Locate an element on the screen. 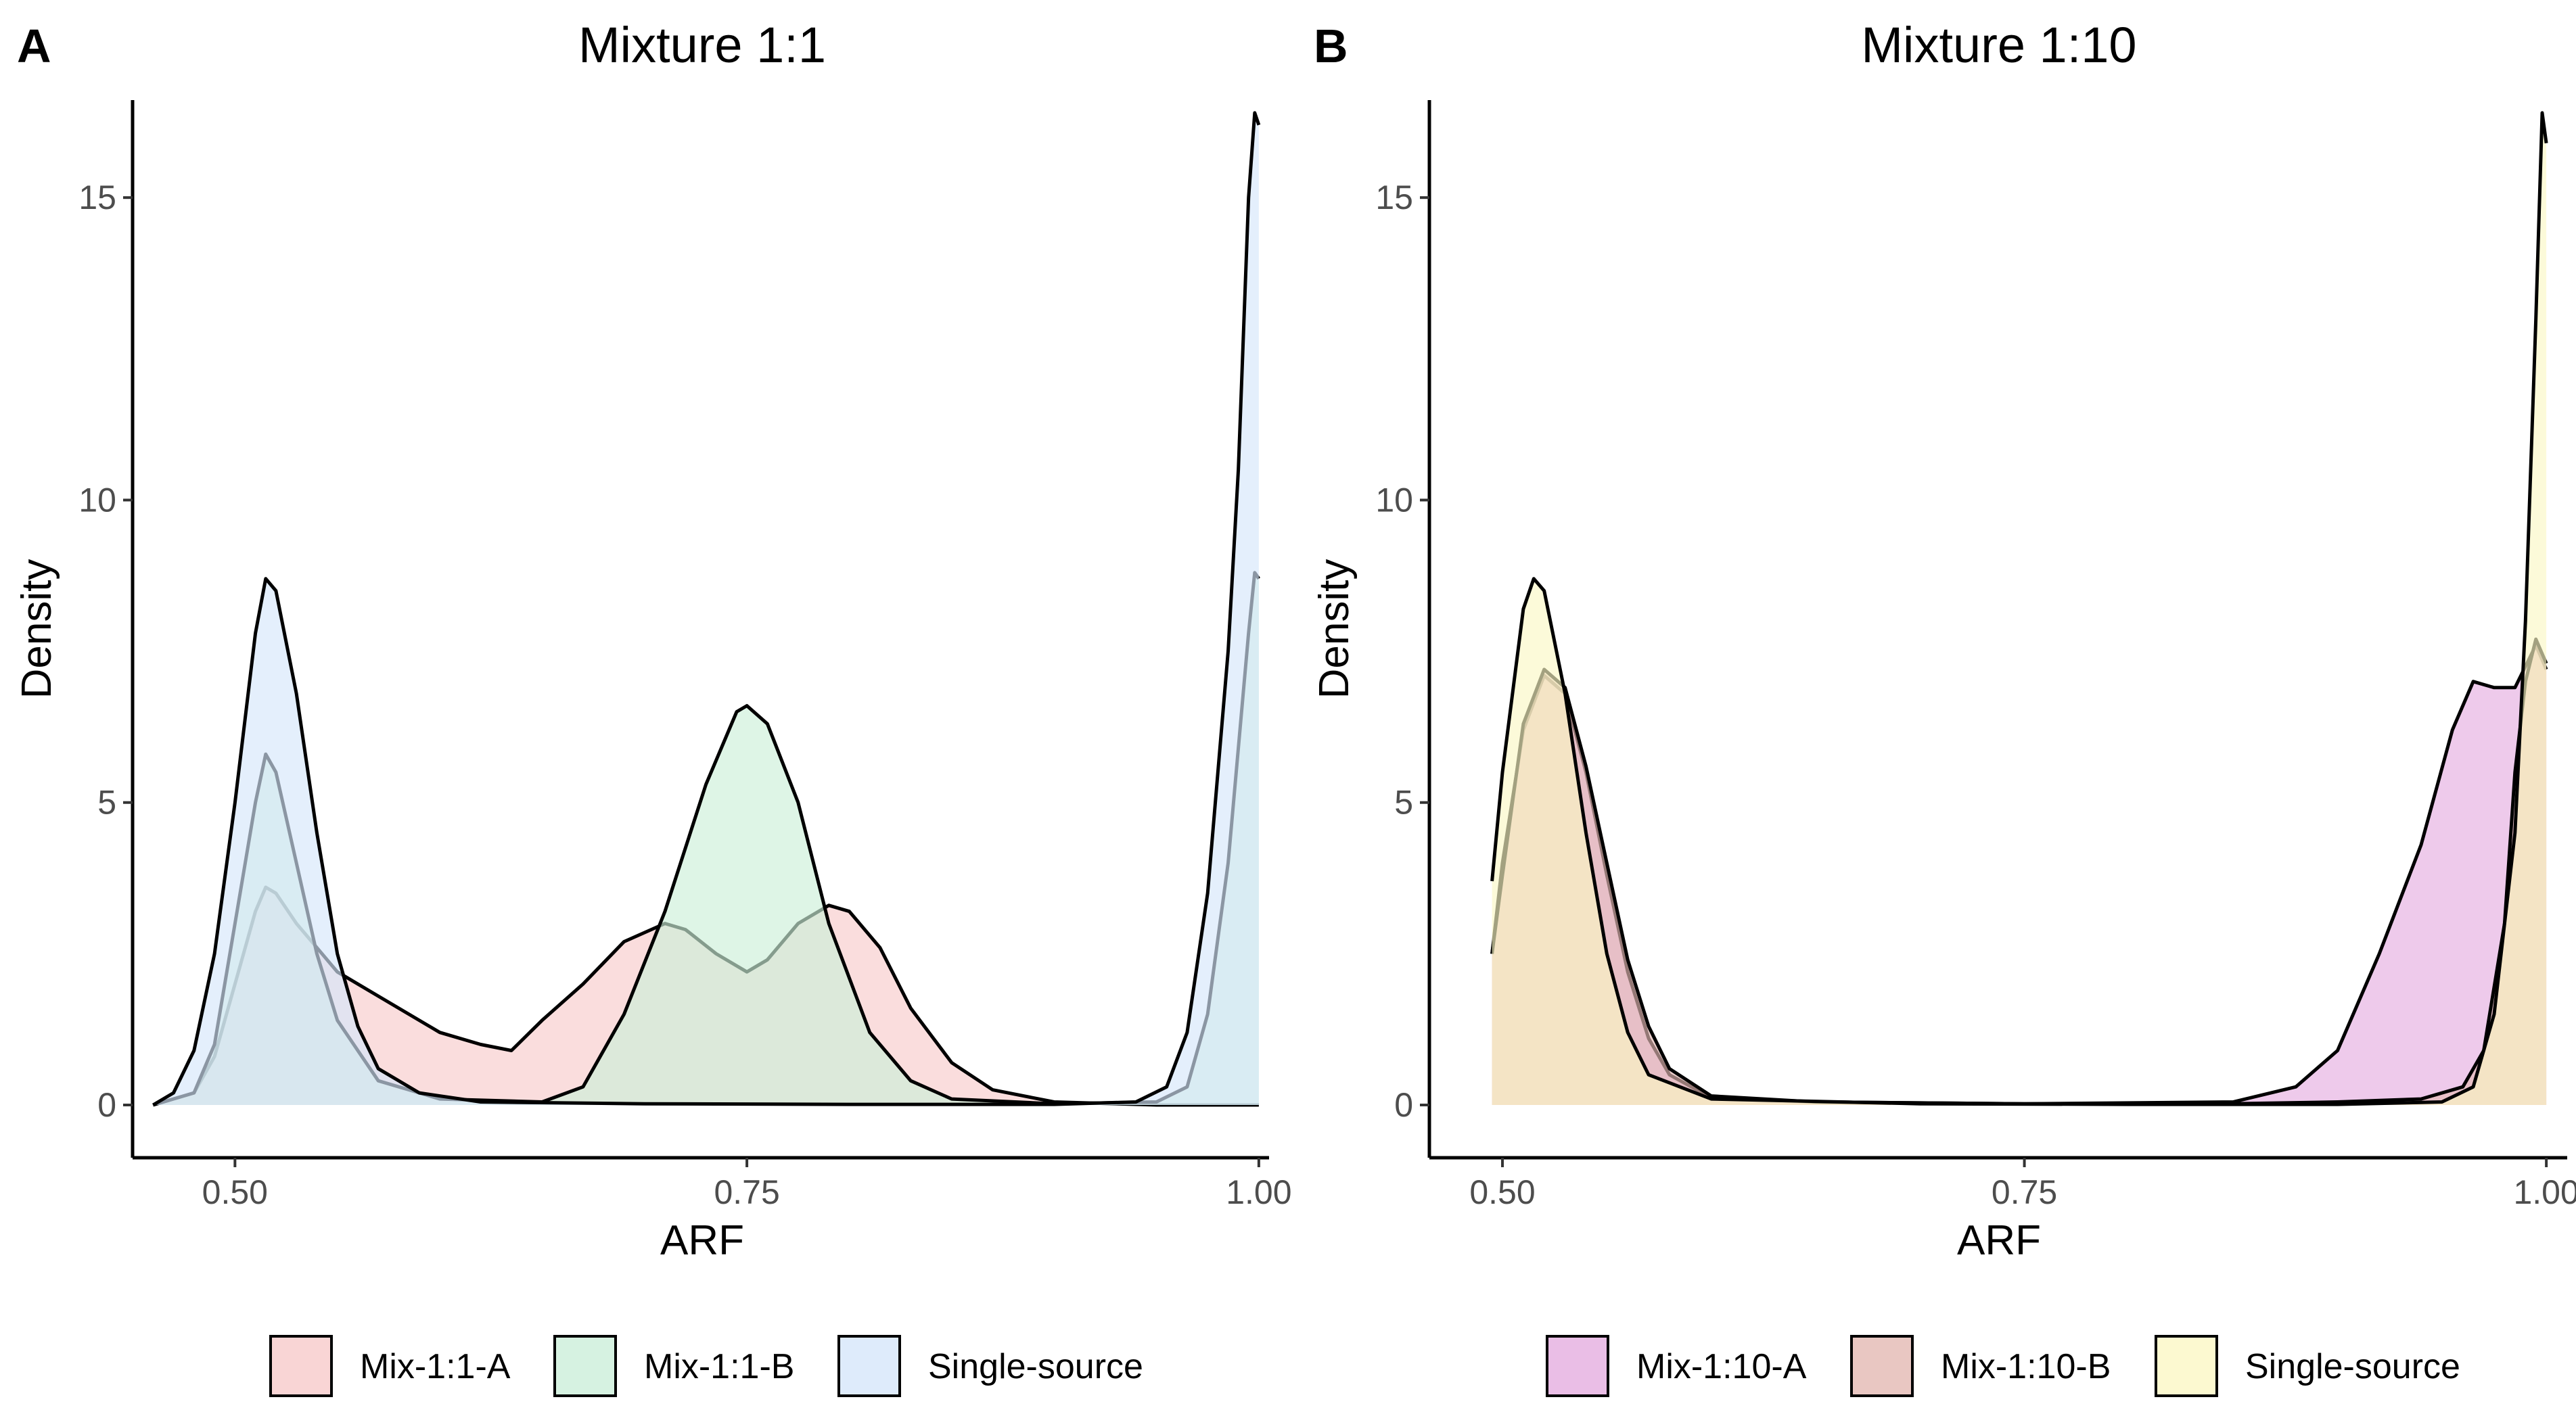 Image resolution: width=2576 pixels, height=1412 pixels. panel-b-tag: B is located at coordinates (1331, 46).